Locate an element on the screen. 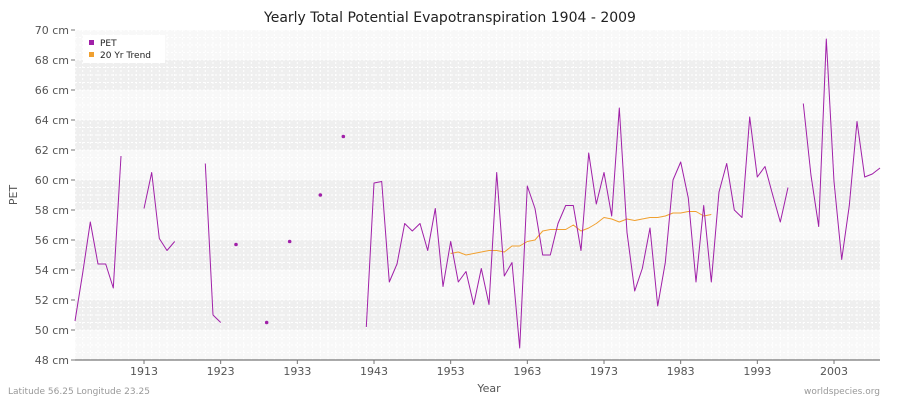  x-tick-label: 1933 is located at coordinates (297, 371).